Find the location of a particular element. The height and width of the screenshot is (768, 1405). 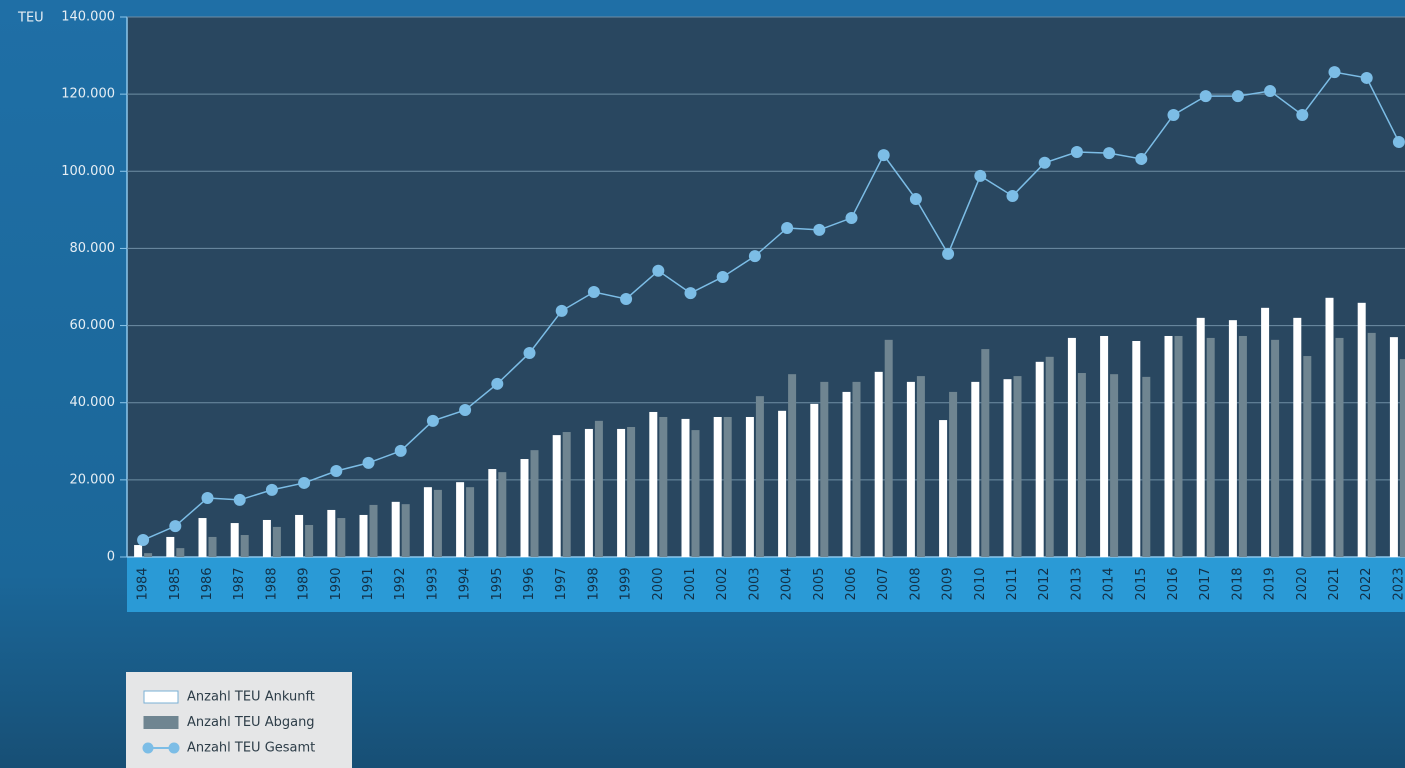

x-tick-label: 1986 is located at coordinates (207, 583).